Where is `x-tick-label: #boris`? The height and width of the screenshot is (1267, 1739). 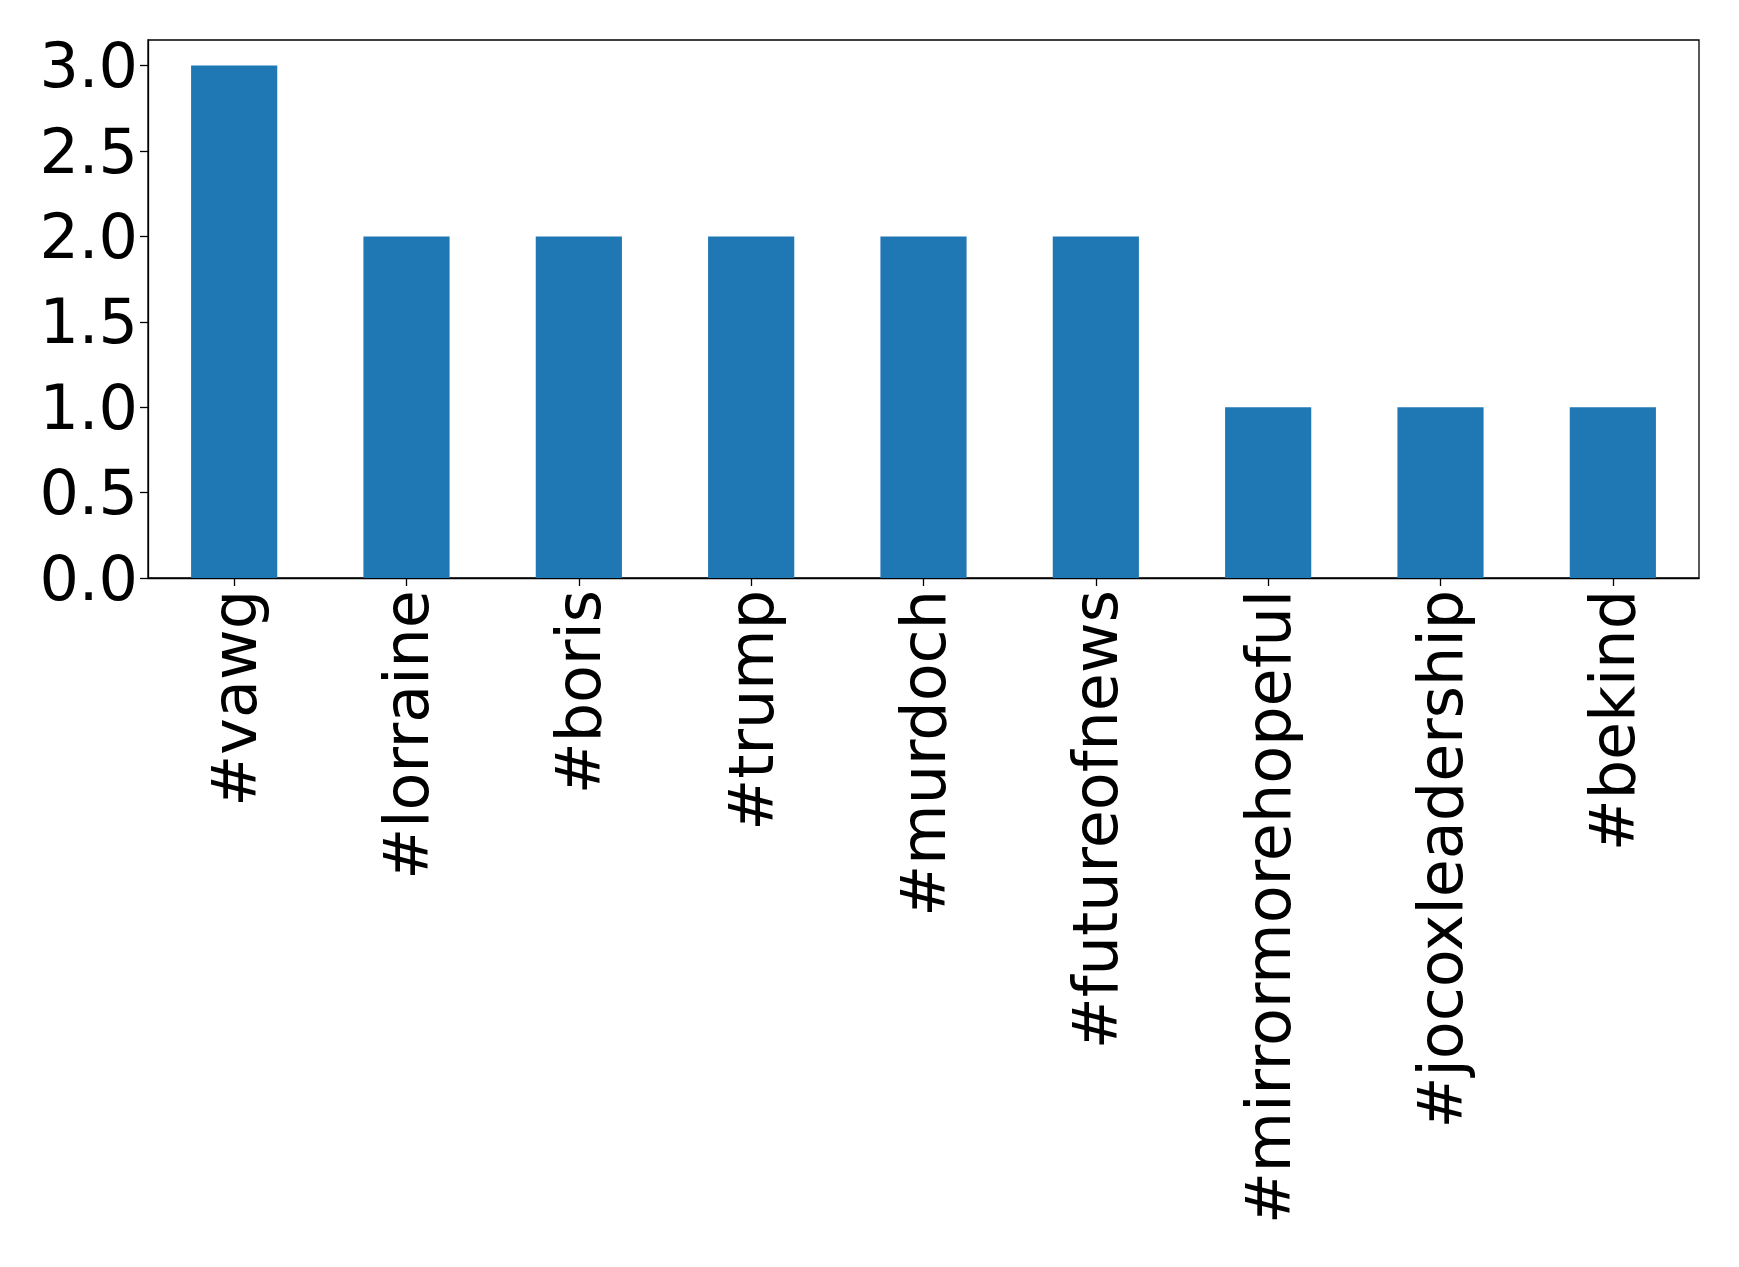 x-tick-label: #boris is located at coordinates (579, 692).